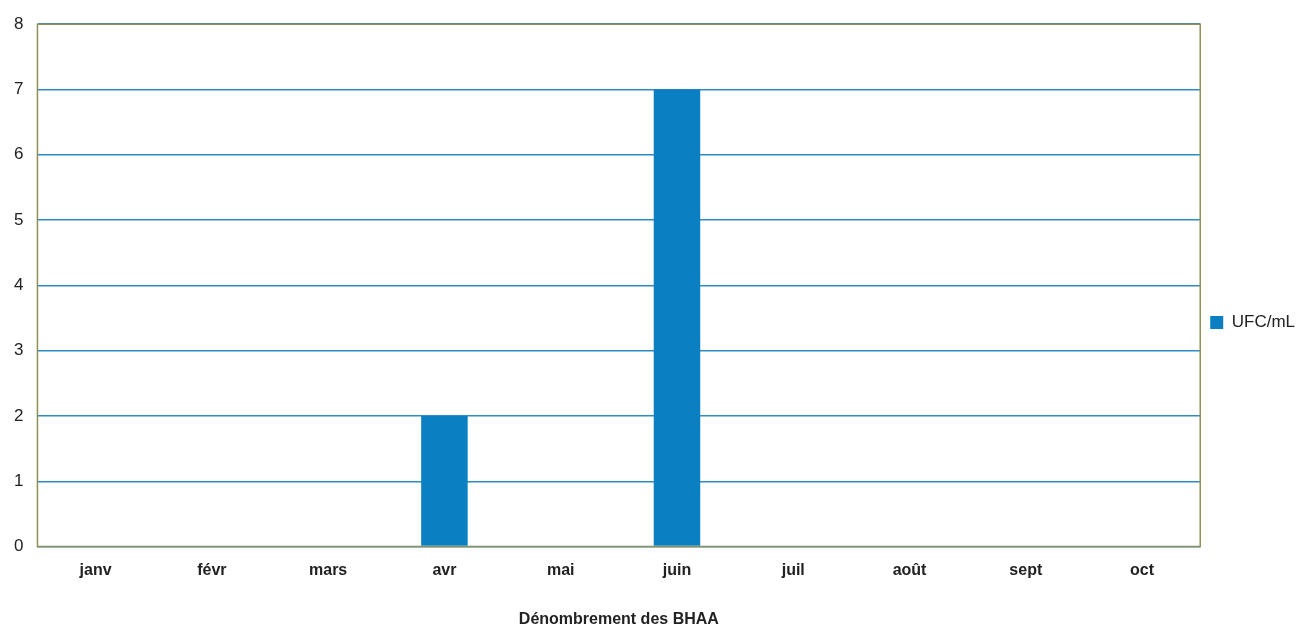  Describe the element at coordinates (676, 569) in the screenshot. I see `x-tick-label: juin` at that location.